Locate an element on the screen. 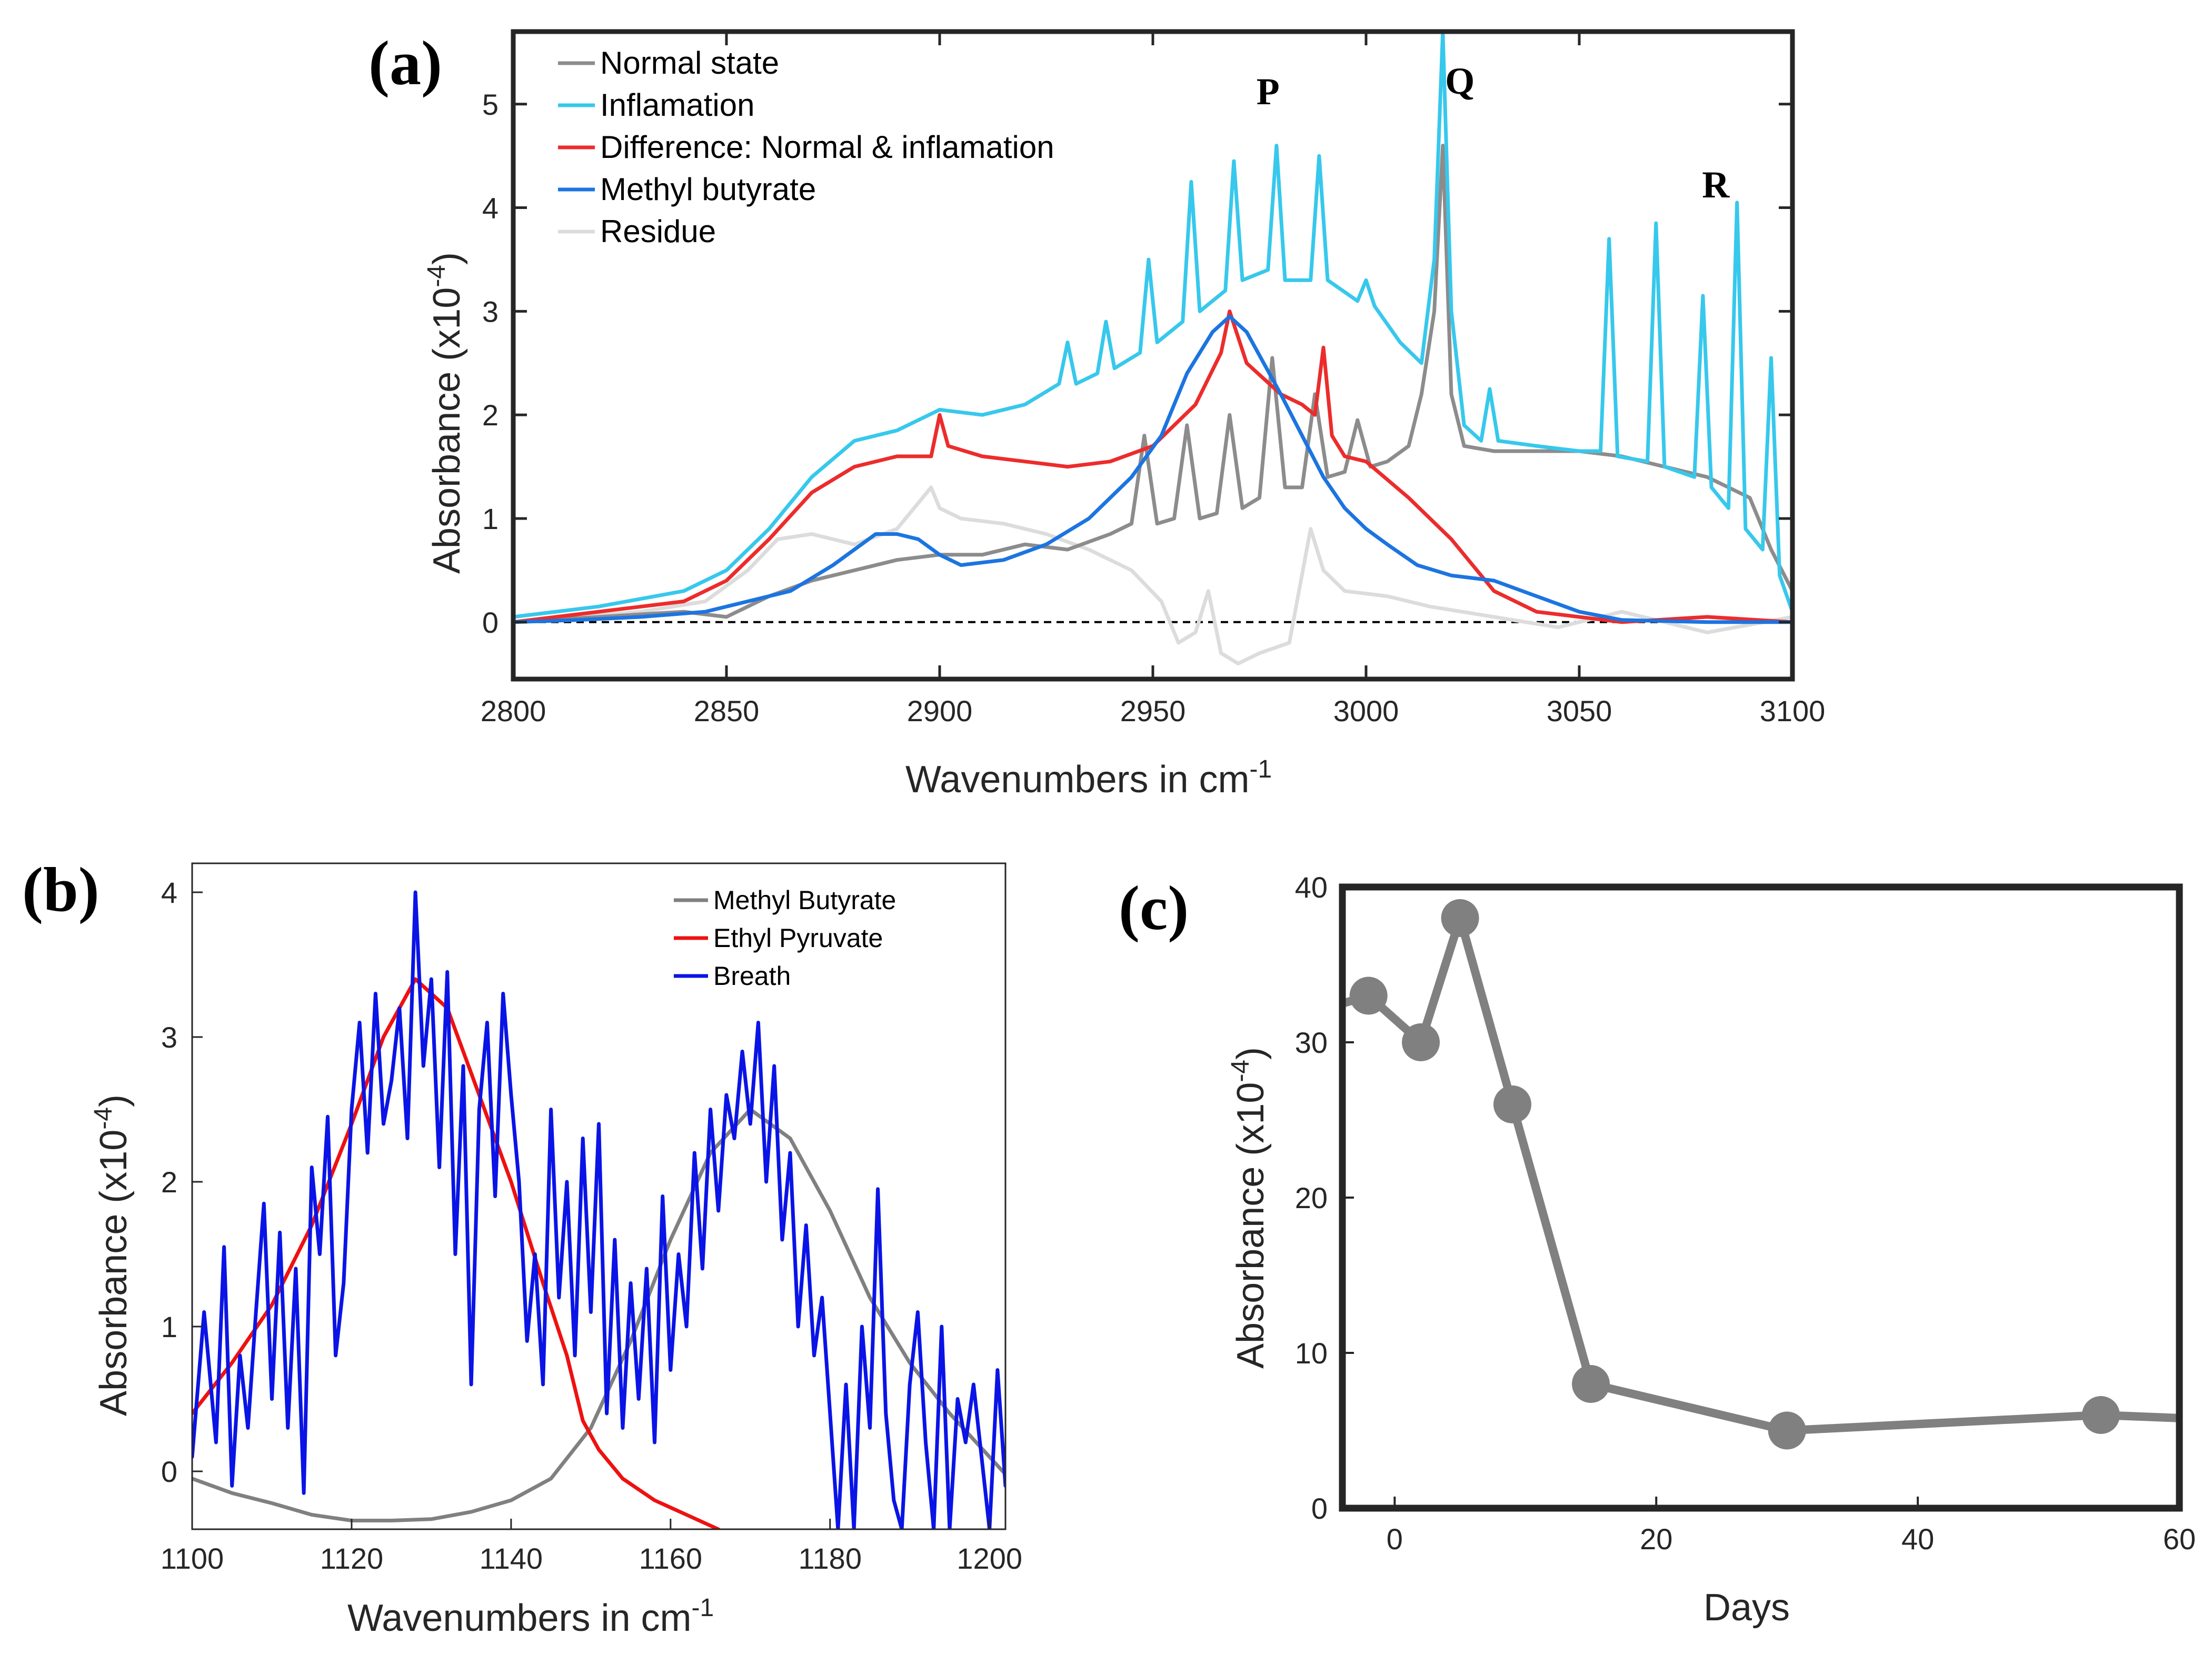 This screenshot has height=1654, width=2212. panel-c-y-axis-label: Absorbance (x10-4) is located at coordinates (1249, 1208).